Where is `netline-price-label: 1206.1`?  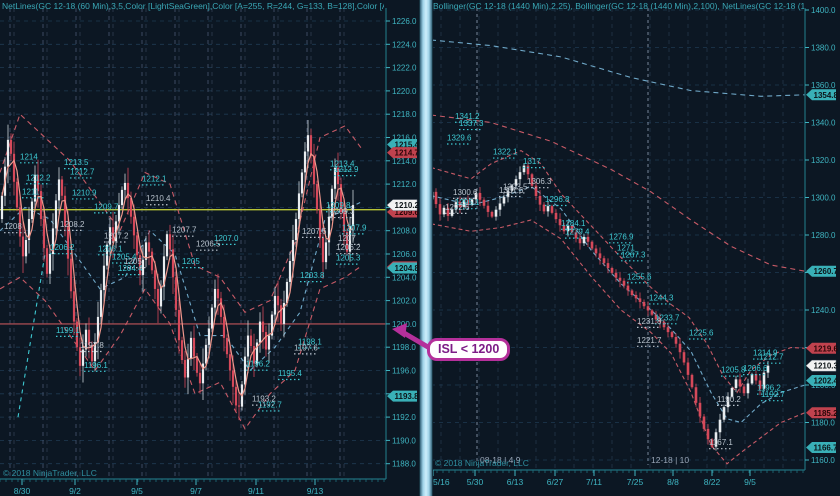 netline-price-label: 1206.1 is located at coordinates (110, 248).